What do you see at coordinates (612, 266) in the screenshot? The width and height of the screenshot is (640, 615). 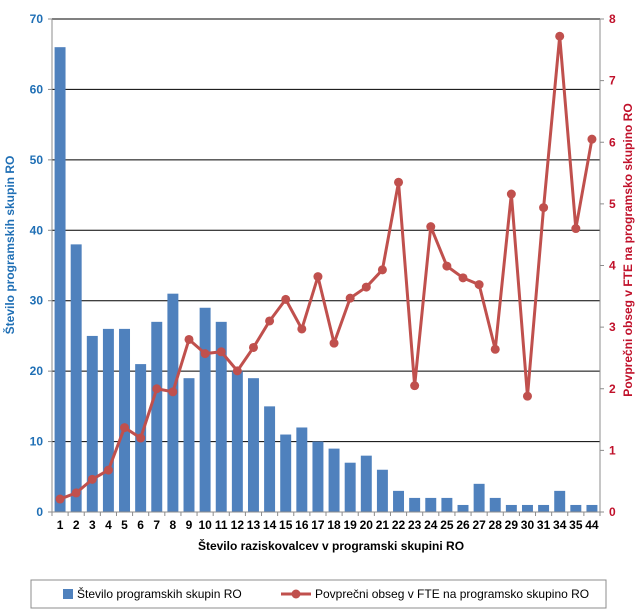 I see `y-right-tick-label: 4` at bounding box center [612, 266].